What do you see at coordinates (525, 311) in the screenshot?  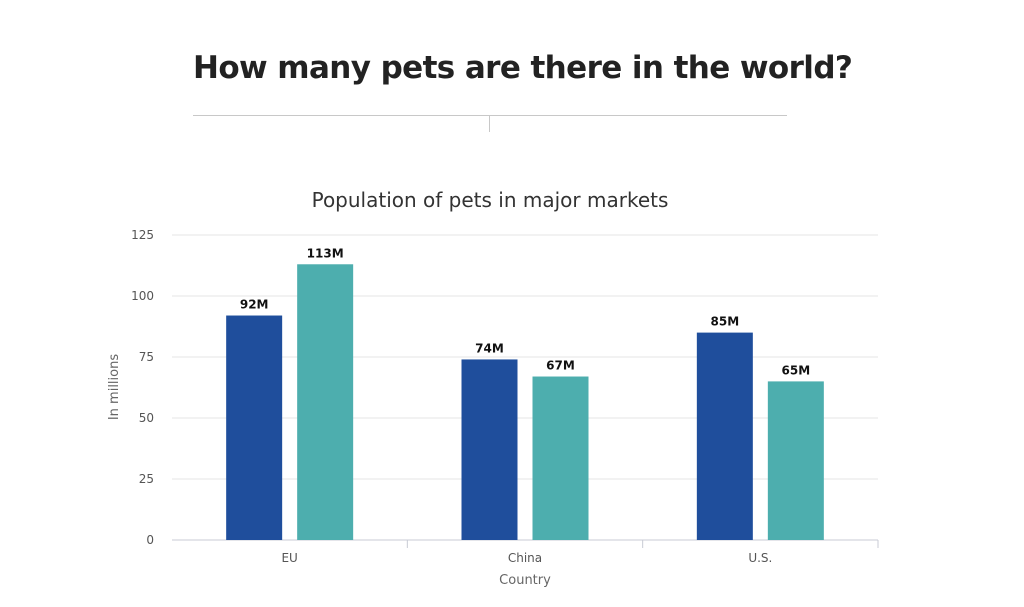 I see `data-labels: 92M 113M 74M 67M 85M 65M` at bounding box center [525, 311].